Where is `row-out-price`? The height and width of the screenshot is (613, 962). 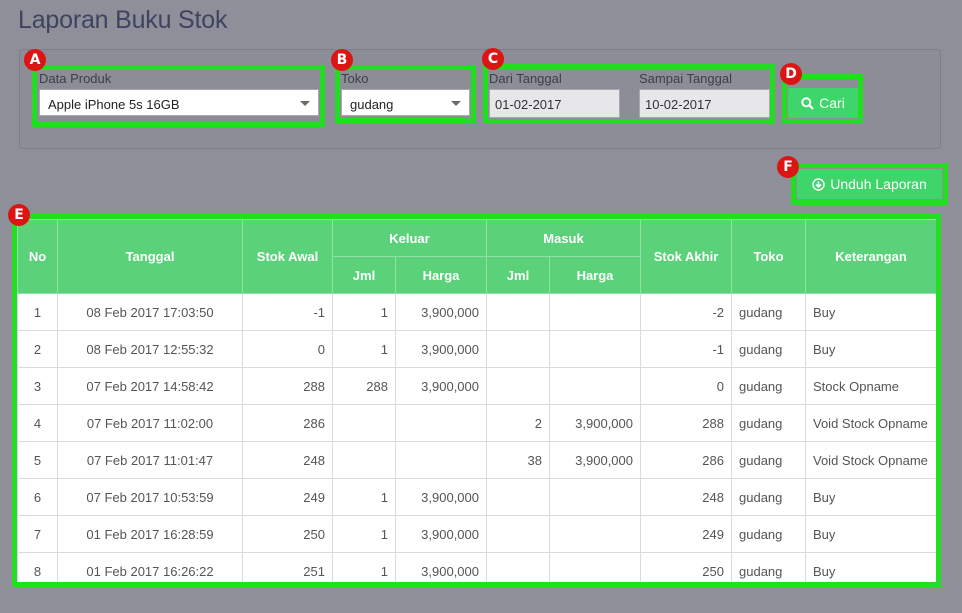
row-out-price is located at coordinates (441, 423).